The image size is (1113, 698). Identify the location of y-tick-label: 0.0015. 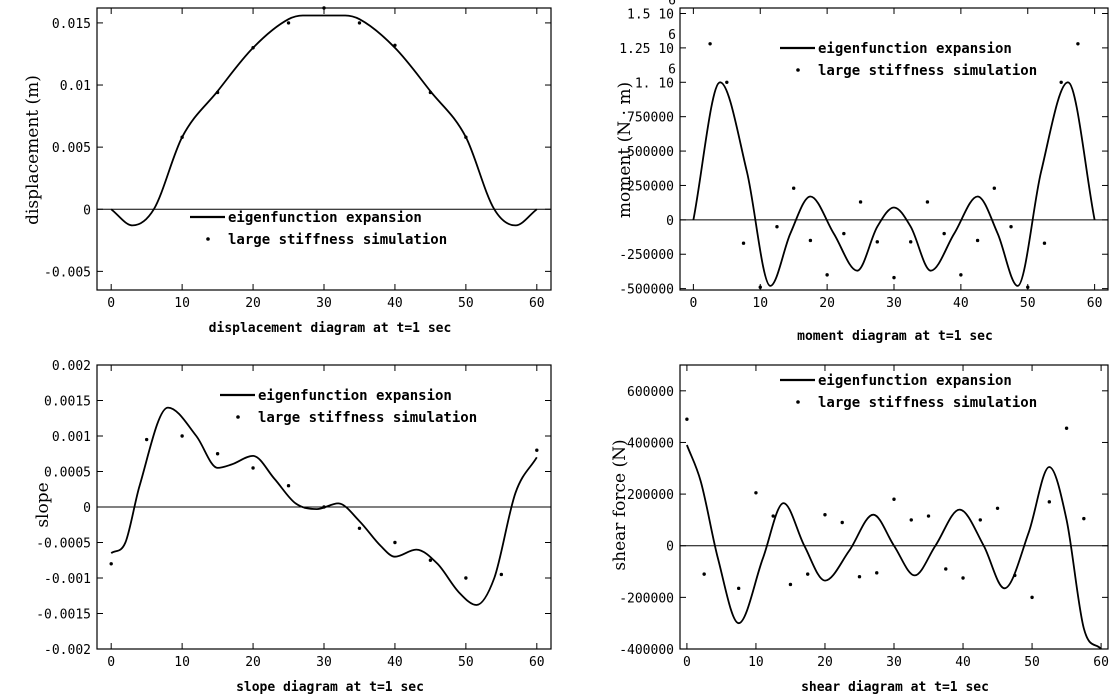
(67, 402).